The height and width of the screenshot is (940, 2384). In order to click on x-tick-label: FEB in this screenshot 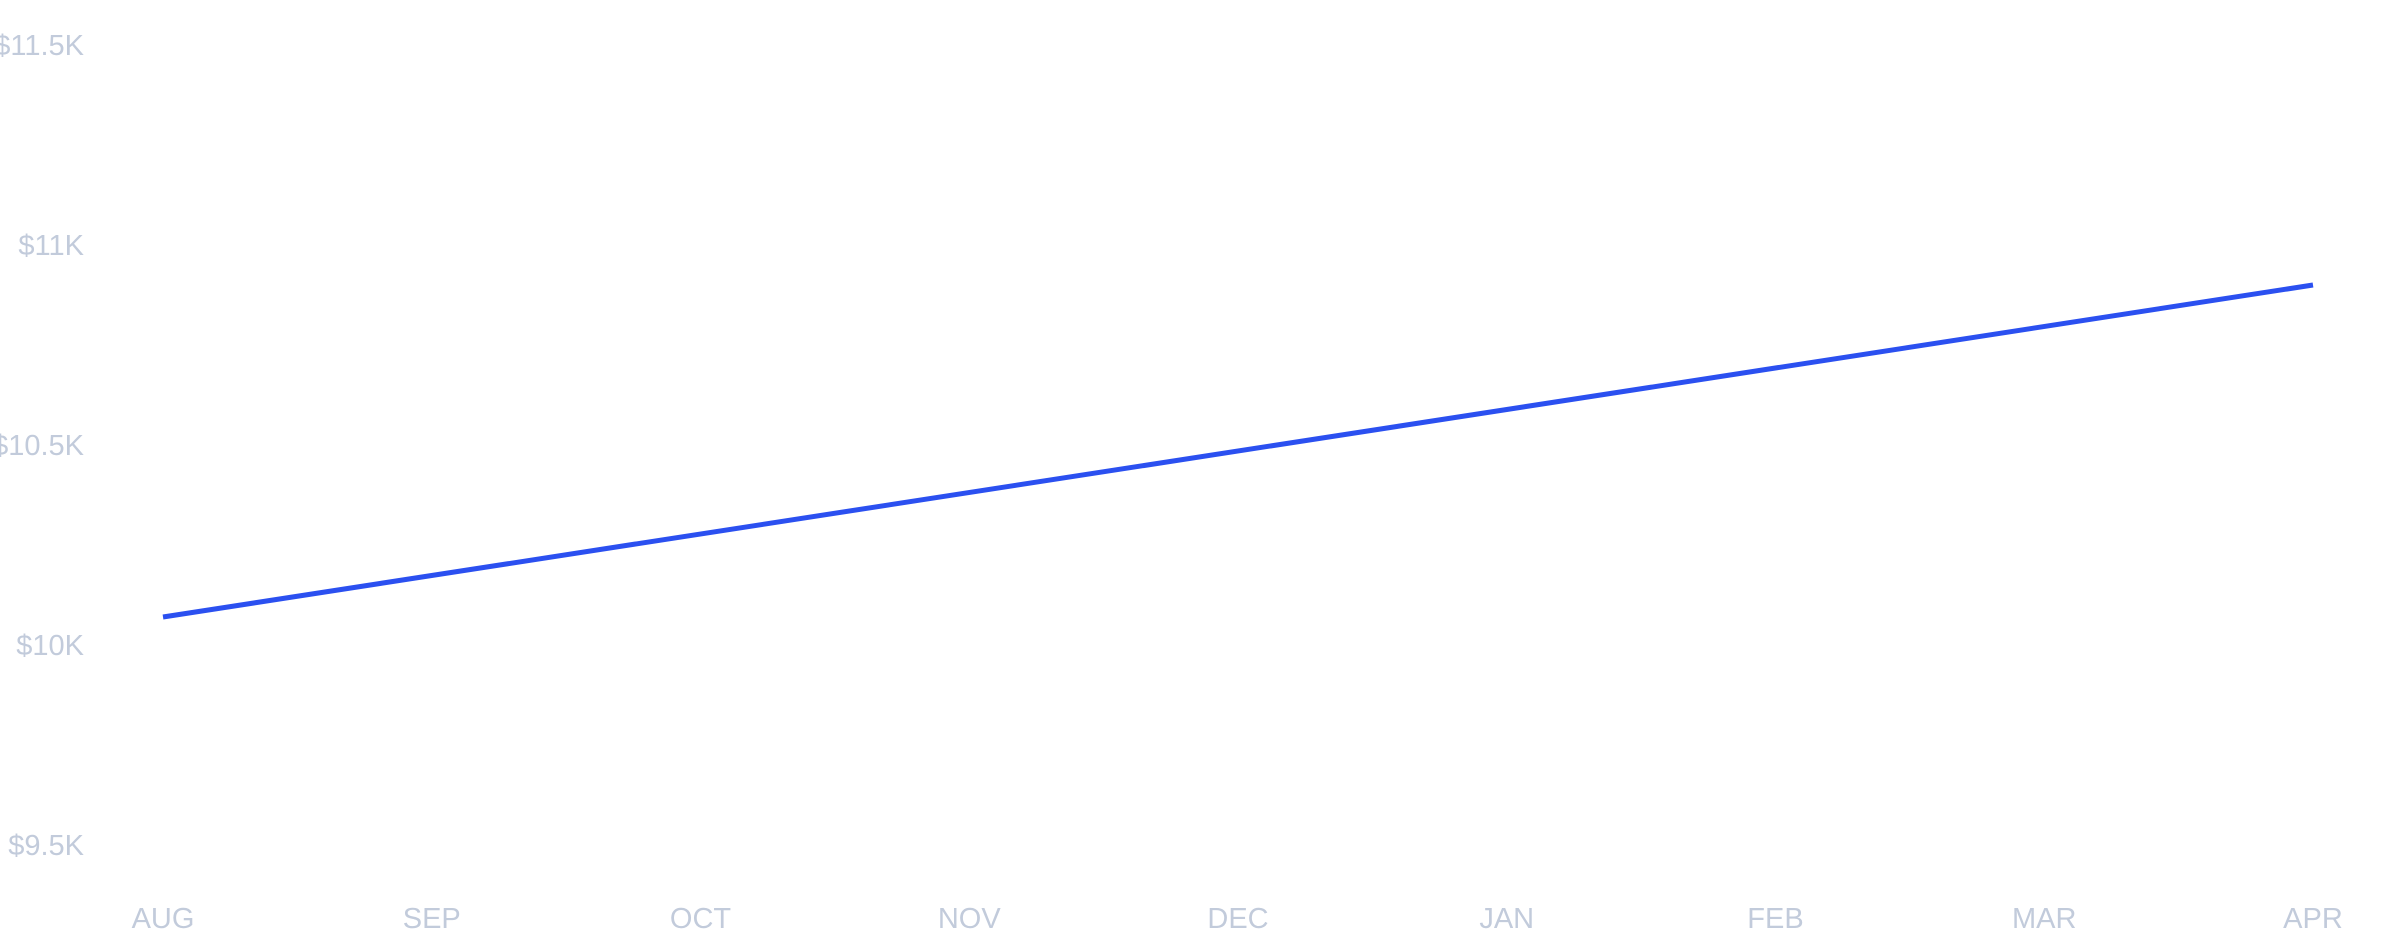, I will do `click(1775, 919)`.